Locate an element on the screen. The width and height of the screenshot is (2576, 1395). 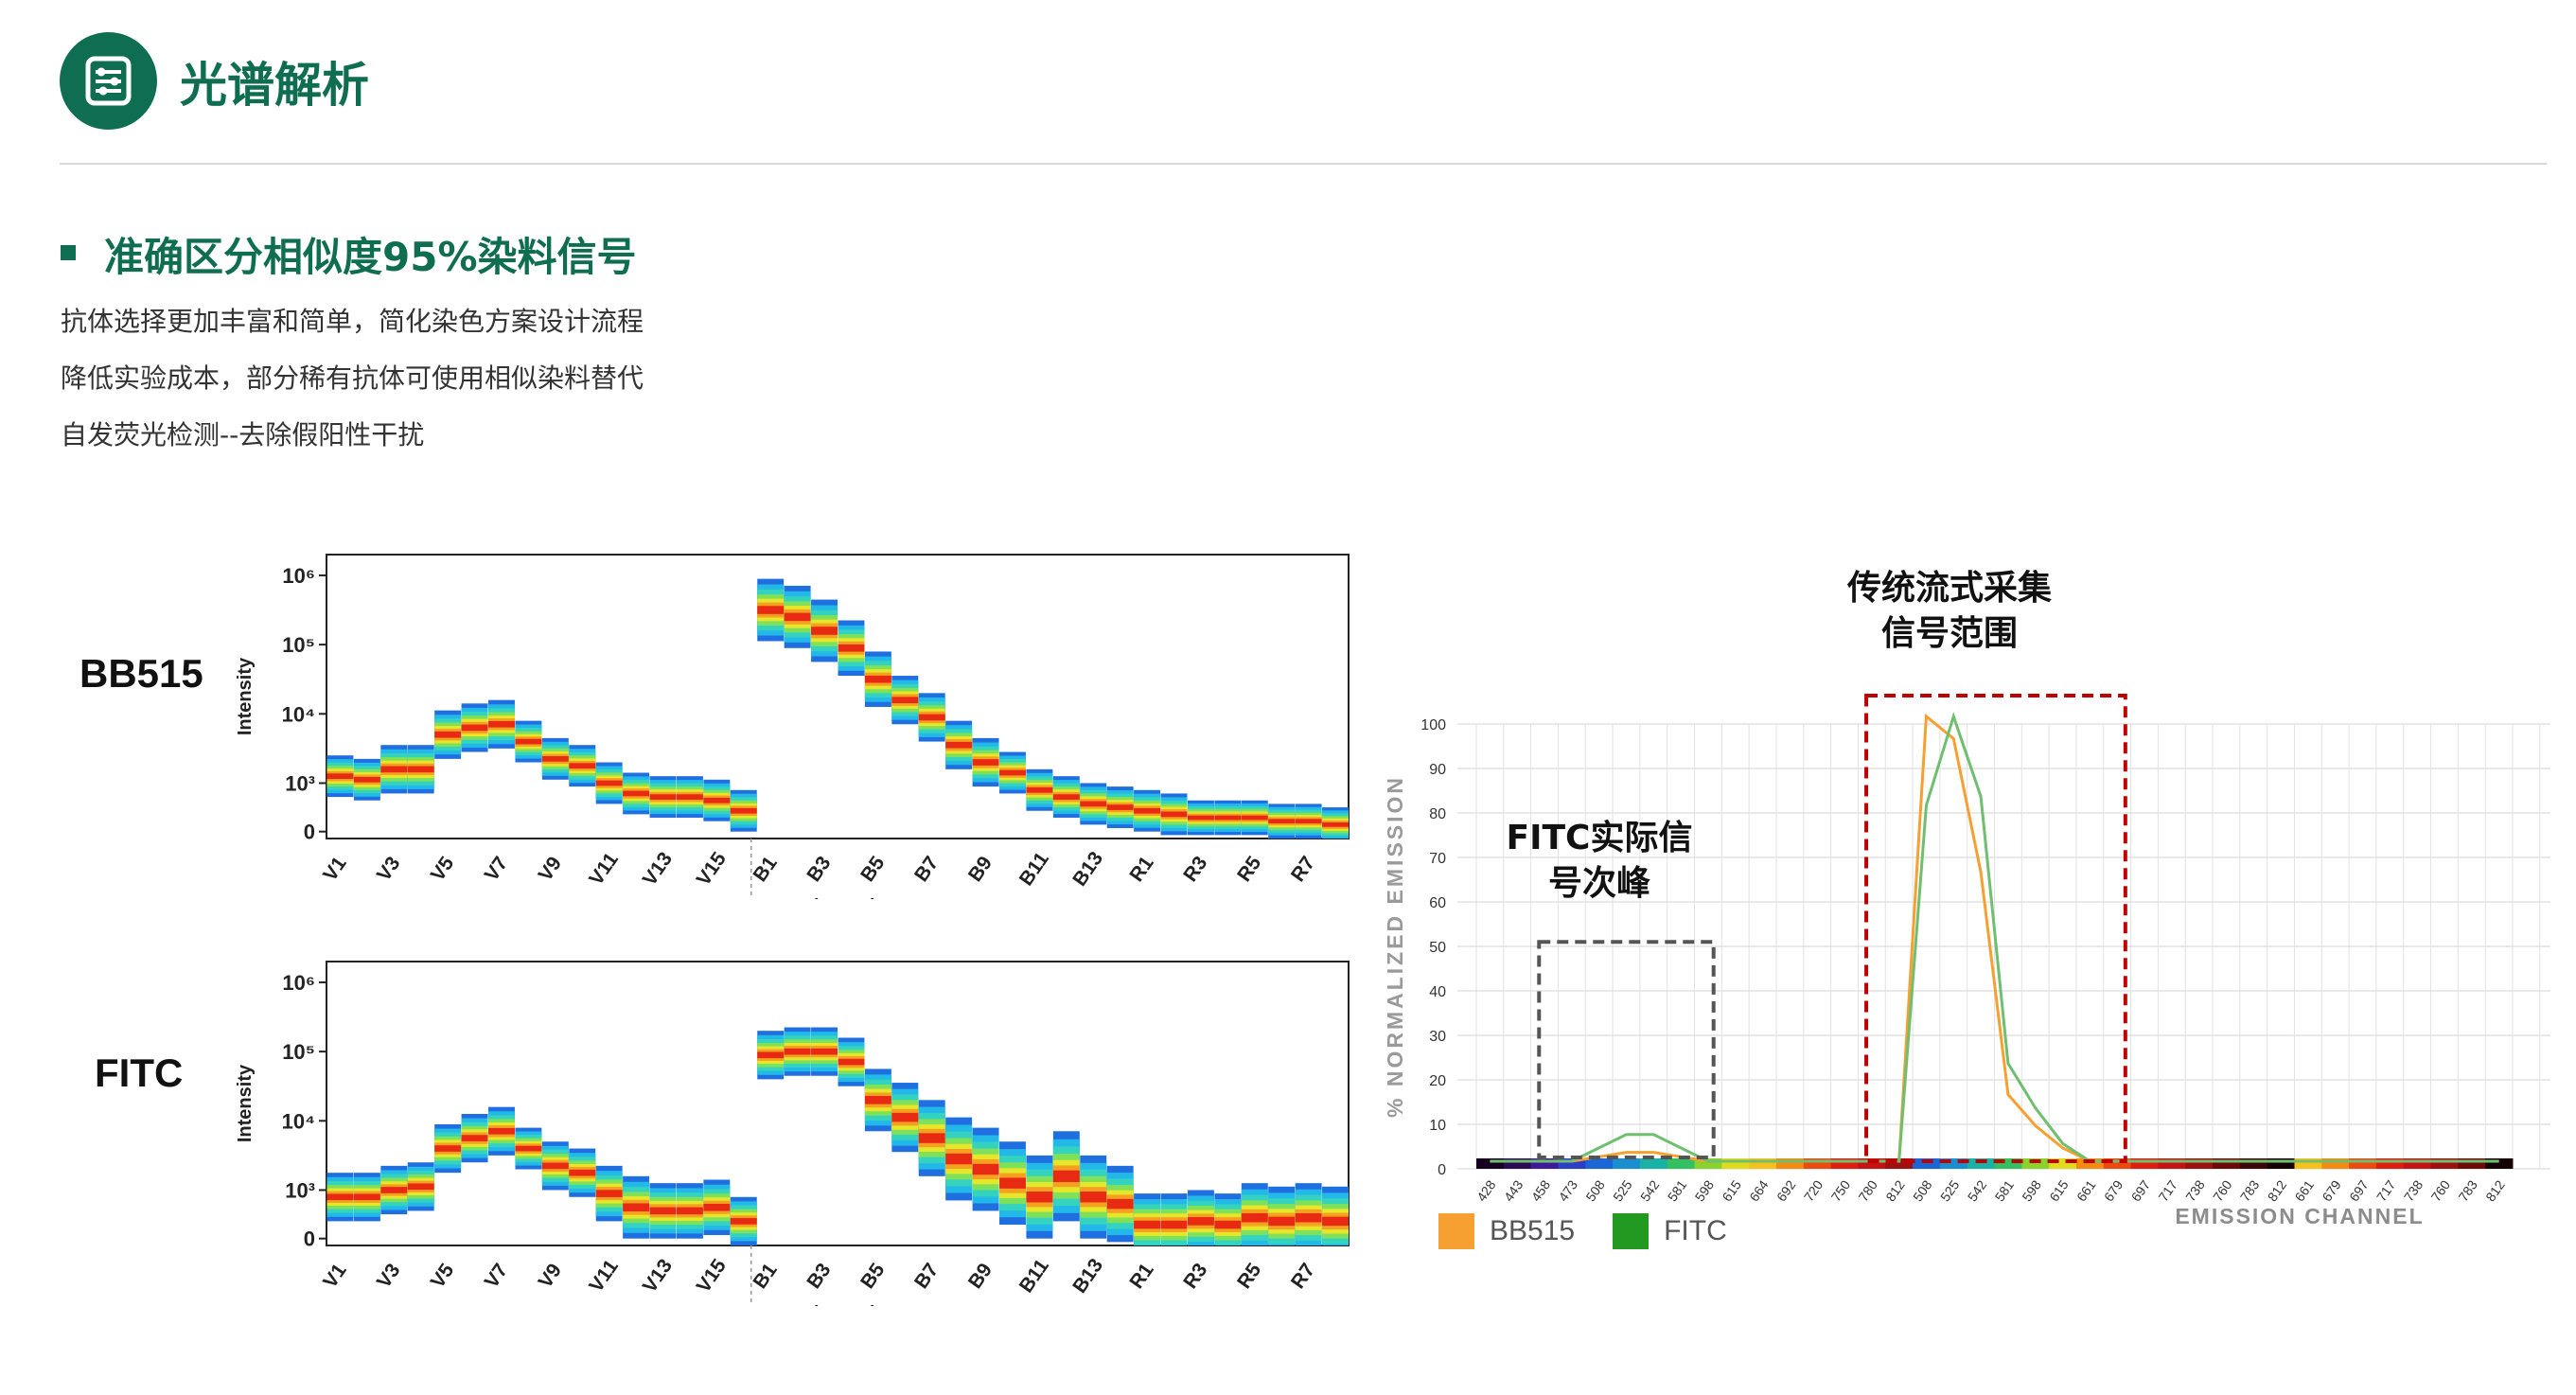
x-tick-label: V11 is located at coordinates (604, 1276).